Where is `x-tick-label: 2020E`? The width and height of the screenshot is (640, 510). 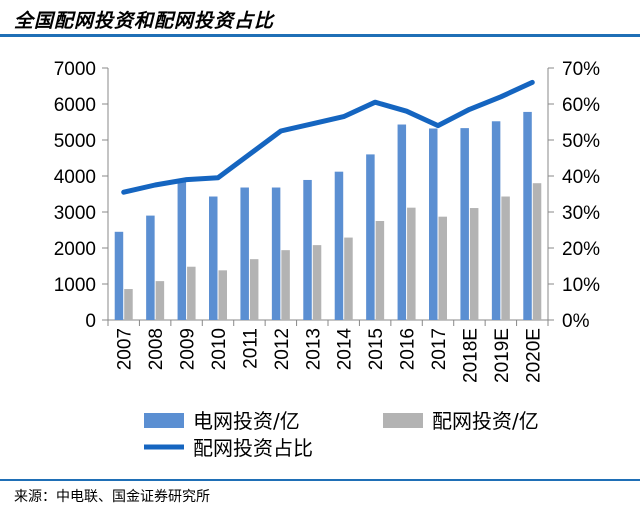
x-tick-label: 2020E is located at coordinates (533, 355).